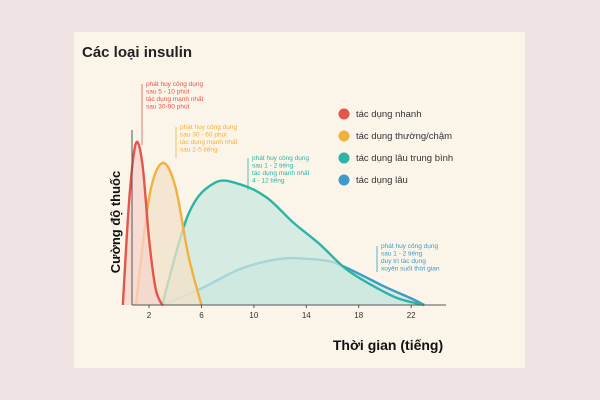 The height and width of the screenshot is (400, 600). Describe the element at coordinates (410, 268) in the screenshot. I see `annotation-text: xuyên suốt thời gian` at that location.